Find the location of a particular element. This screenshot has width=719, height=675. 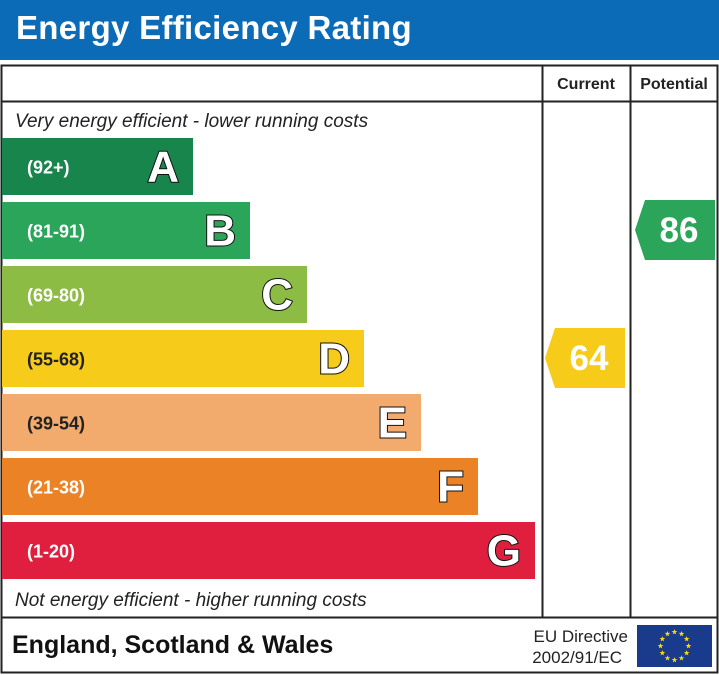

band-f: (21-38) F is located at coordinates (240, 486).